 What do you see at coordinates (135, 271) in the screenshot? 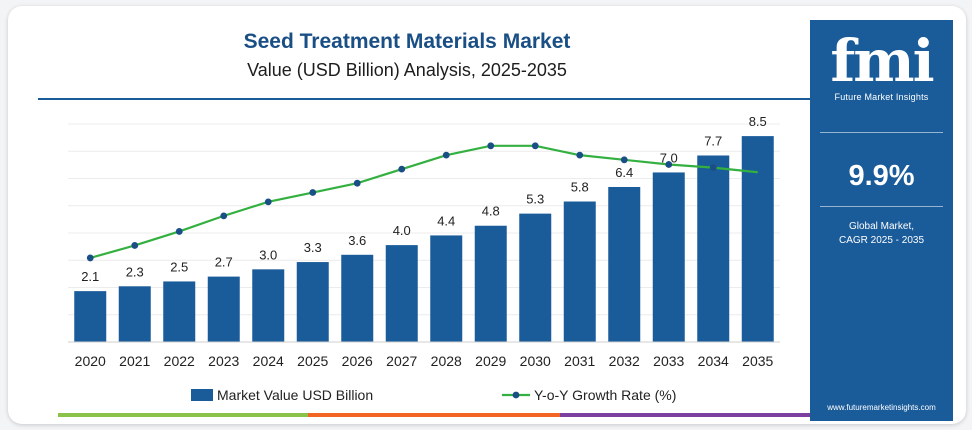
I see `bar-value-label: 2.3` at bounding box center [135, 271].